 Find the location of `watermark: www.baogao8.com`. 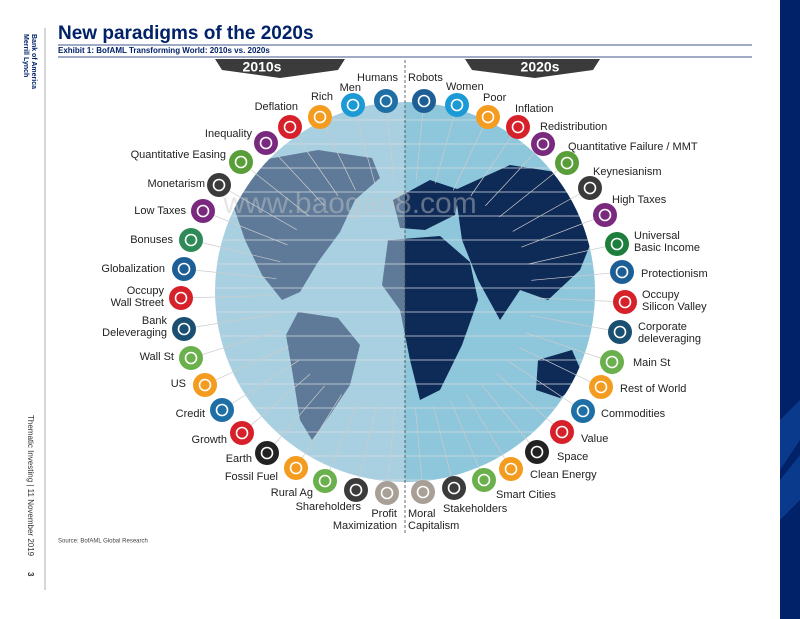

watermark: www.baogao8.com is located at coordinates (349, 203).